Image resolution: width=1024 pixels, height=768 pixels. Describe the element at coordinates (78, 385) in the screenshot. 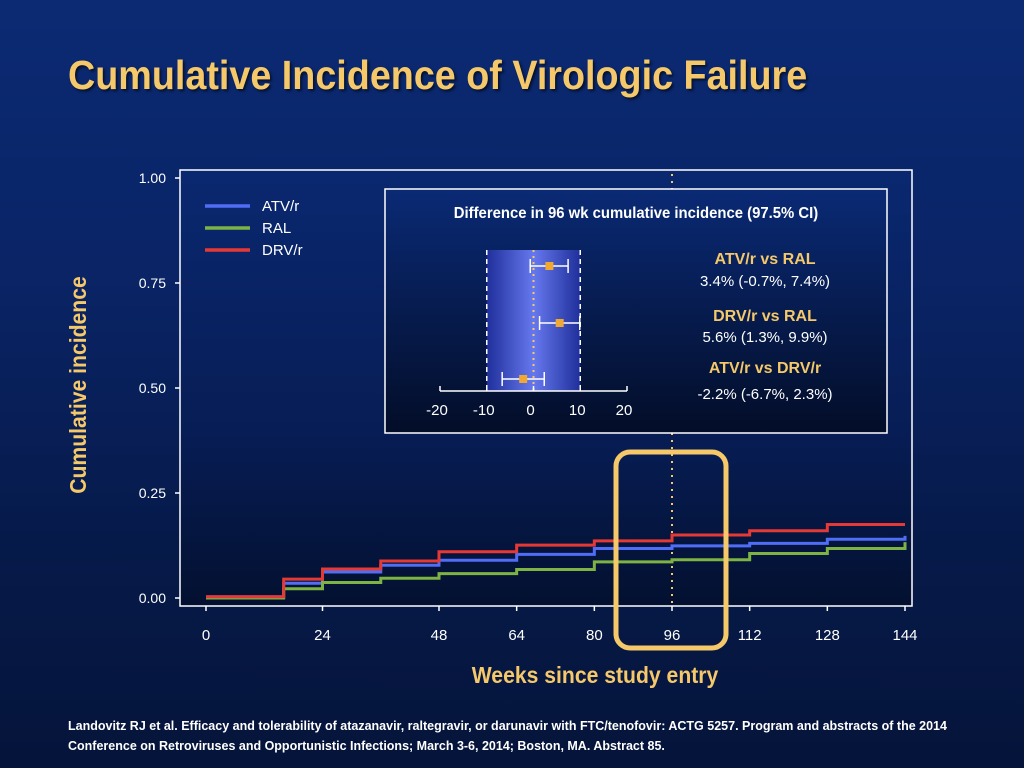

I see `y-axis-label: Cumulative incidence` at that location.